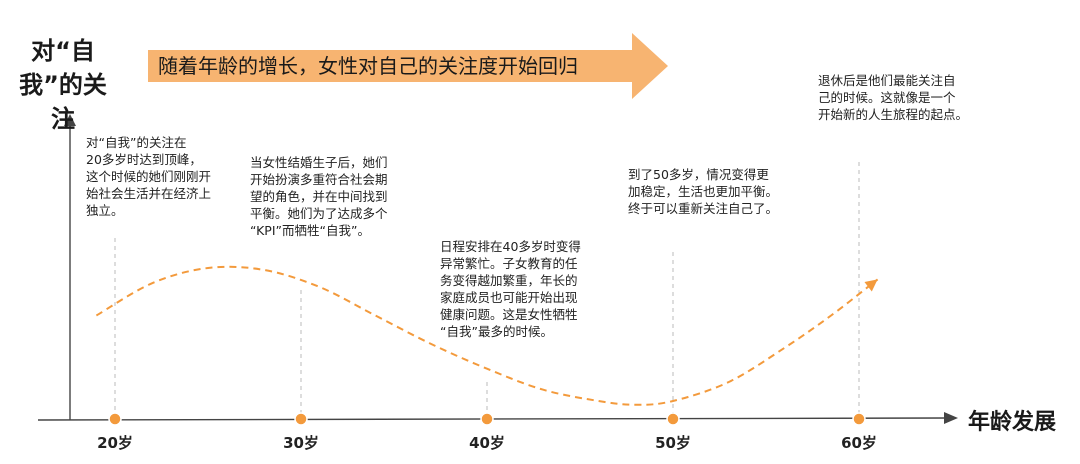 The width and height of the screenshot is (1080, 464). Describe the element at coordinates (319, 213) in the screenshot. I see `annotation-line: 平衡。她们为了达成多个` at that location.